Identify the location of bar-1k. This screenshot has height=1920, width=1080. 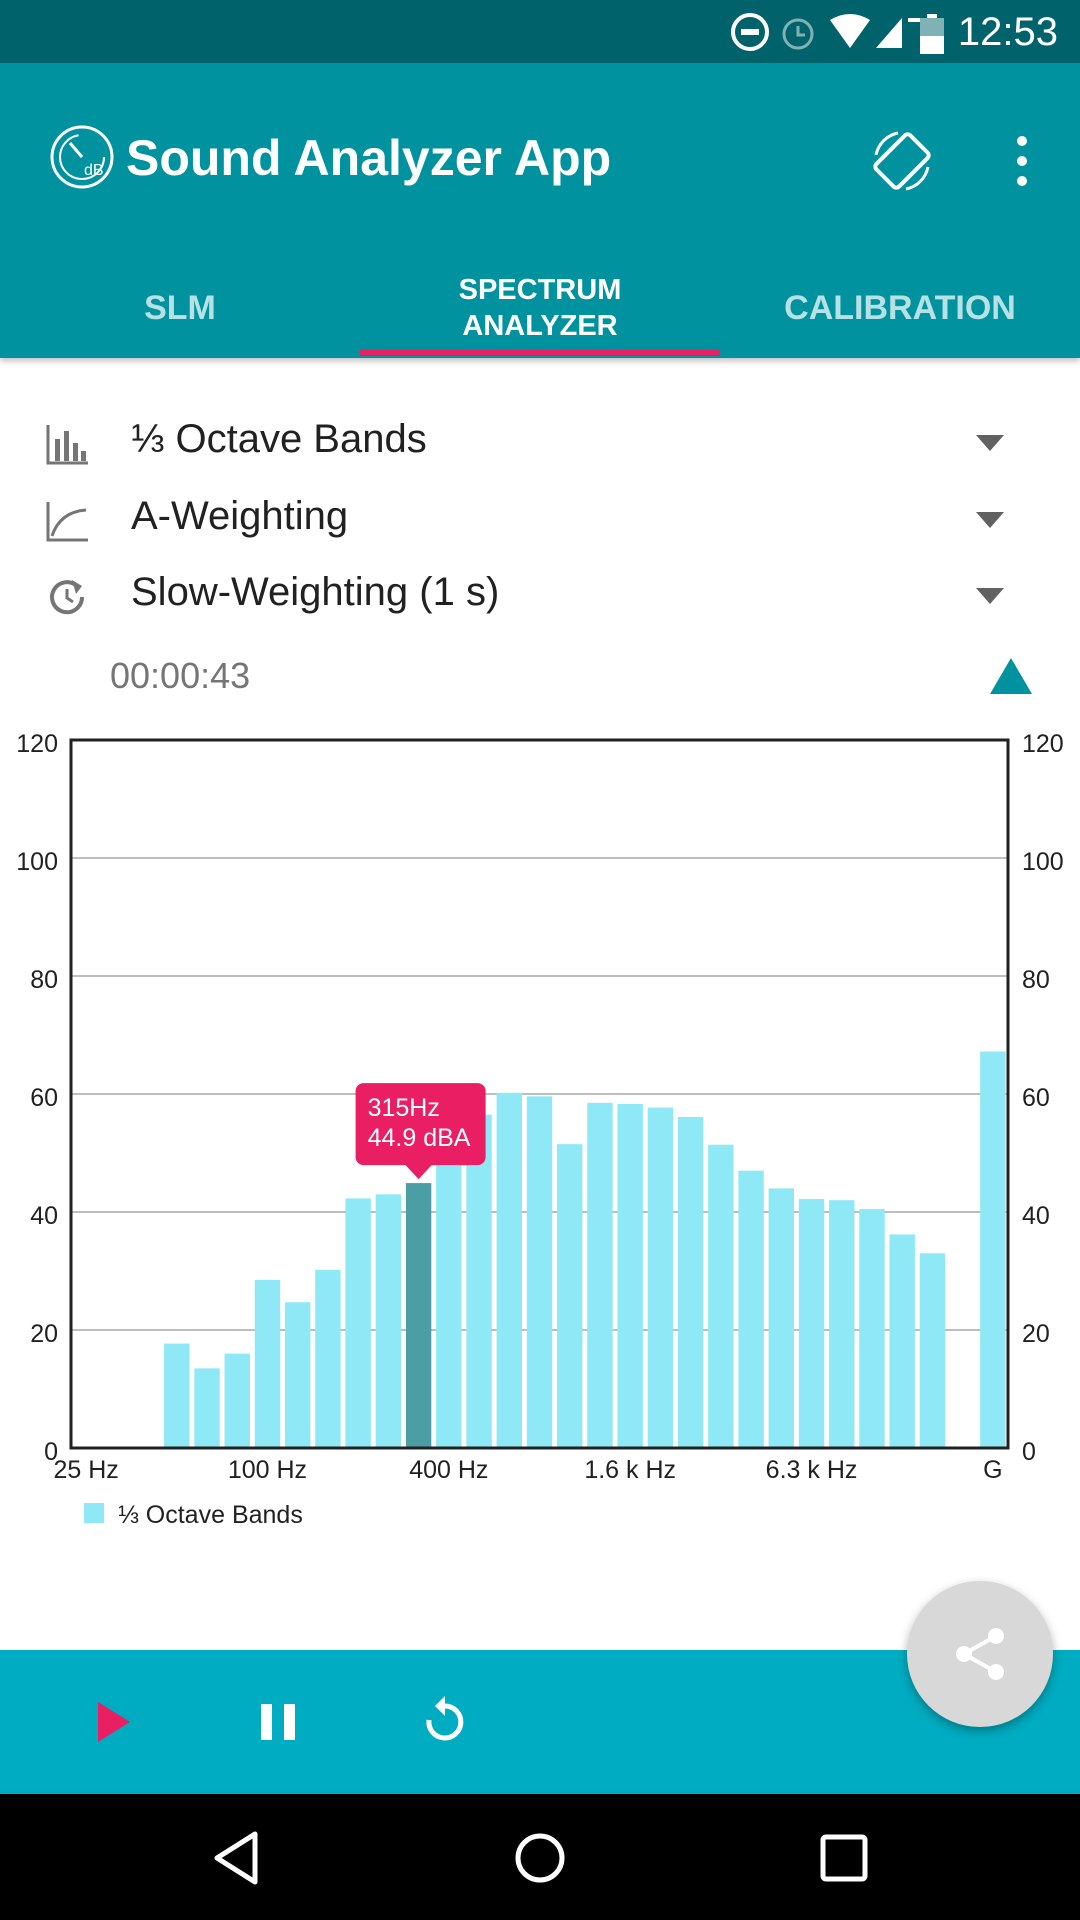
(570, 1296).